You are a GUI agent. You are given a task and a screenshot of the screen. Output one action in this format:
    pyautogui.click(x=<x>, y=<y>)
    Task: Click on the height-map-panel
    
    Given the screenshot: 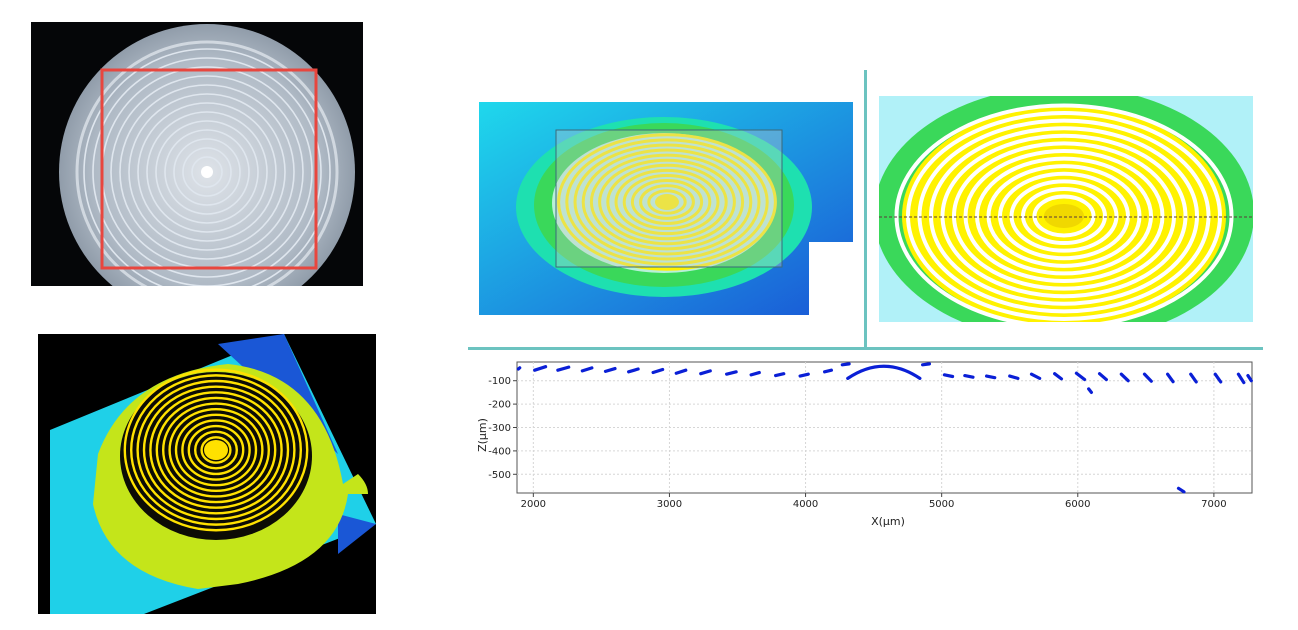 What is the action you would take?
    pyautogui.click(x=666, y=208)
    